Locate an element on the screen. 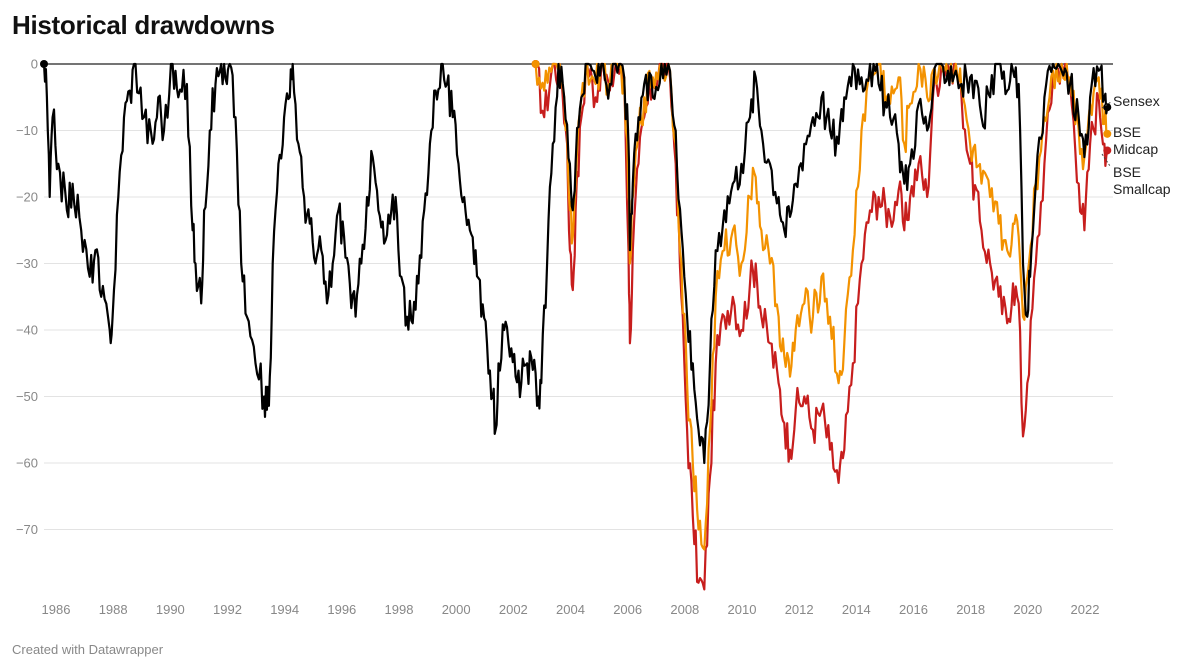  start-marker-bse-midcap is located at coordinates (535, 64).